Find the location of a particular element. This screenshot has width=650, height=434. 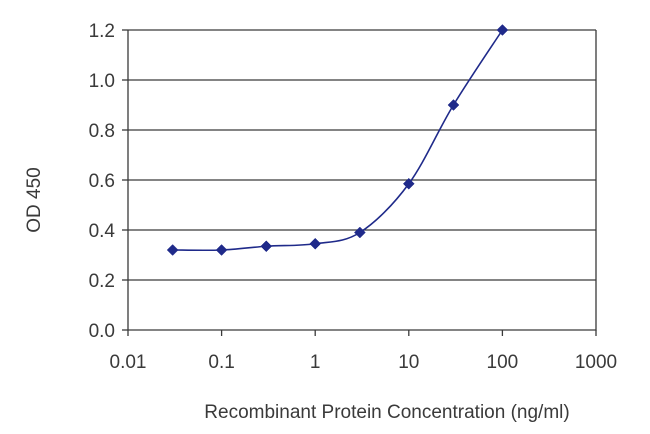

x-tick-label-3: 10 is located at coordinates (408, 362).